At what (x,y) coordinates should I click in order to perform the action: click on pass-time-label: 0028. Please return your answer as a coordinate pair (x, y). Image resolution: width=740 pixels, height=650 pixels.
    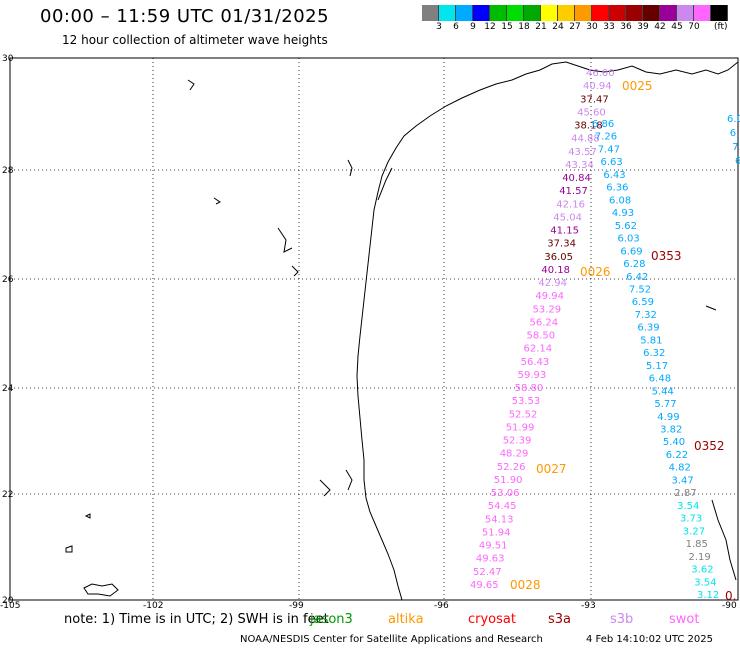
    Looking at the image, I should click on (525, 585).